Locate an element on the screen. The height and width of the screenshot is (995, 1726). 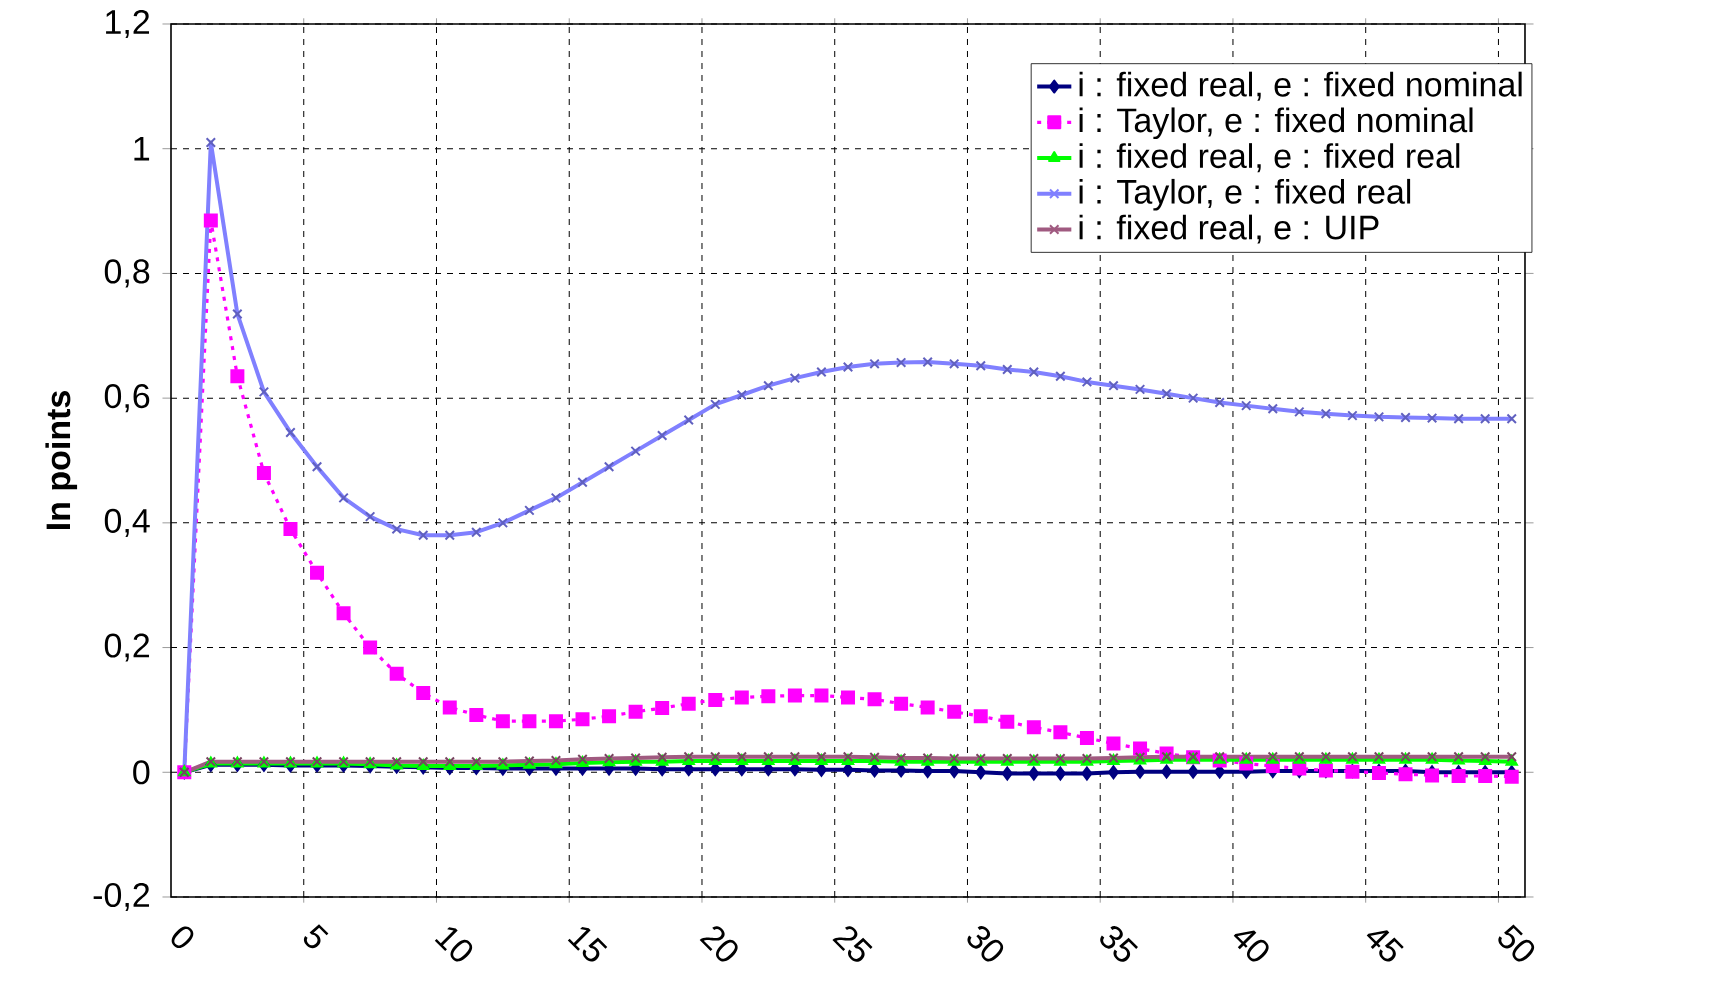
y-tick-label: 0,6 is located at coordinates (127, 398).